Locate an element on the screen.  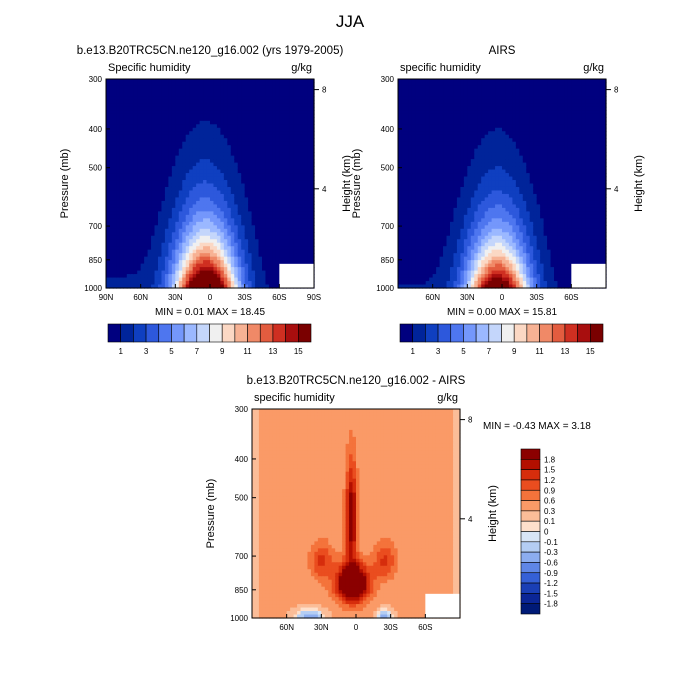
colorbar-box is located at coordinates (190, 333).